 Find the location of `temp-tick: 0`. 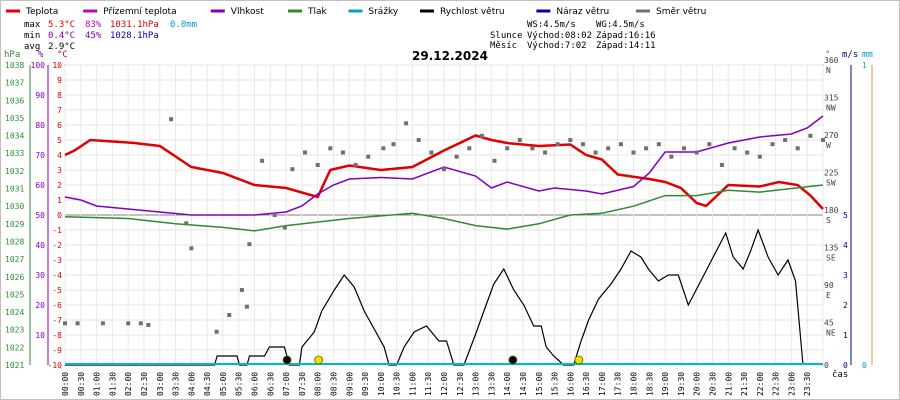

temp-tick: 0 is located at coordinates (59, 215).